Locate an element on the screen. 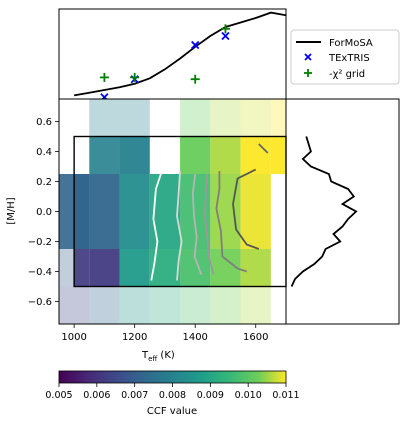  colorbar-gradient is located at coordinates (172, 377).